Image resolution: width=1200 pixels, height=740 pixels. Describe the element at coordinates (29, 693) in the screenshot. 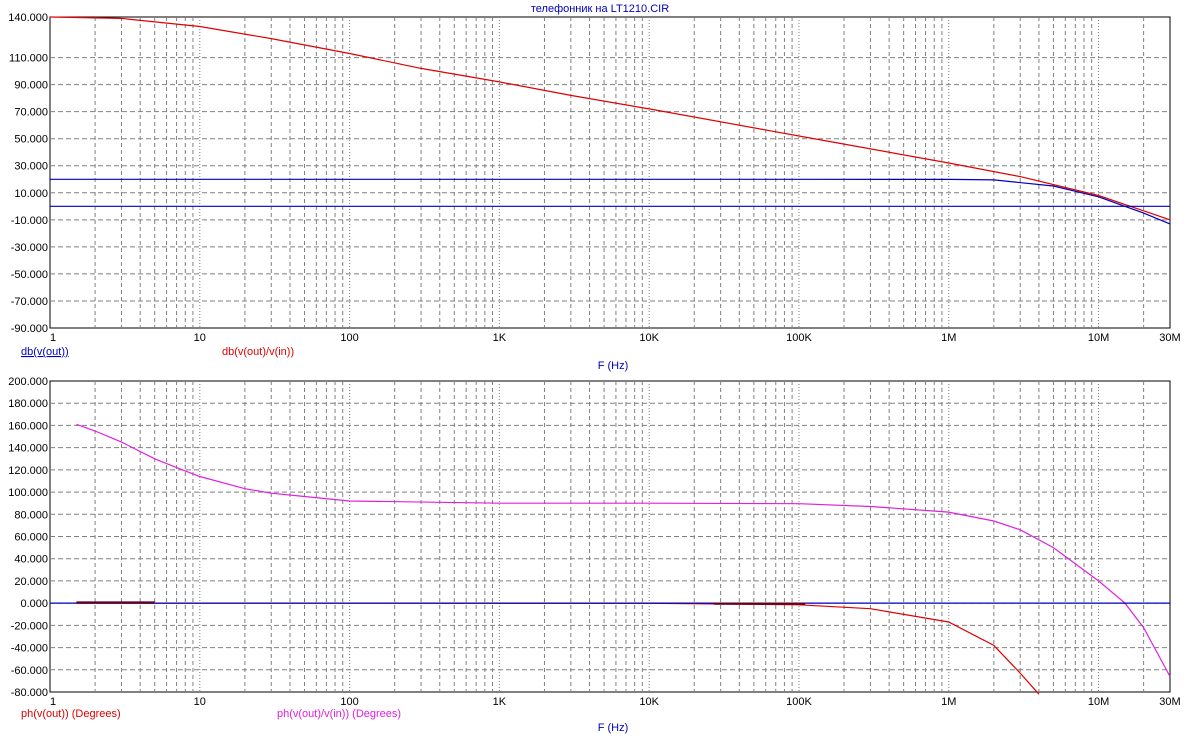

I see `y-tick-label: -80.000` at that location.